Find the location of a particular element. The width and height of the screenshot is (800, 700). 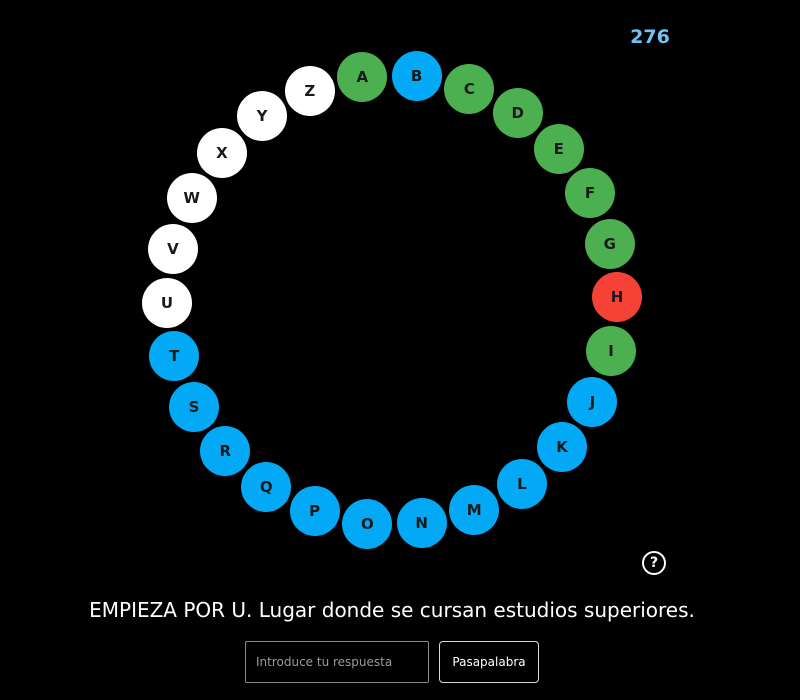

letter-e: E is located at coordinates (558, 148).